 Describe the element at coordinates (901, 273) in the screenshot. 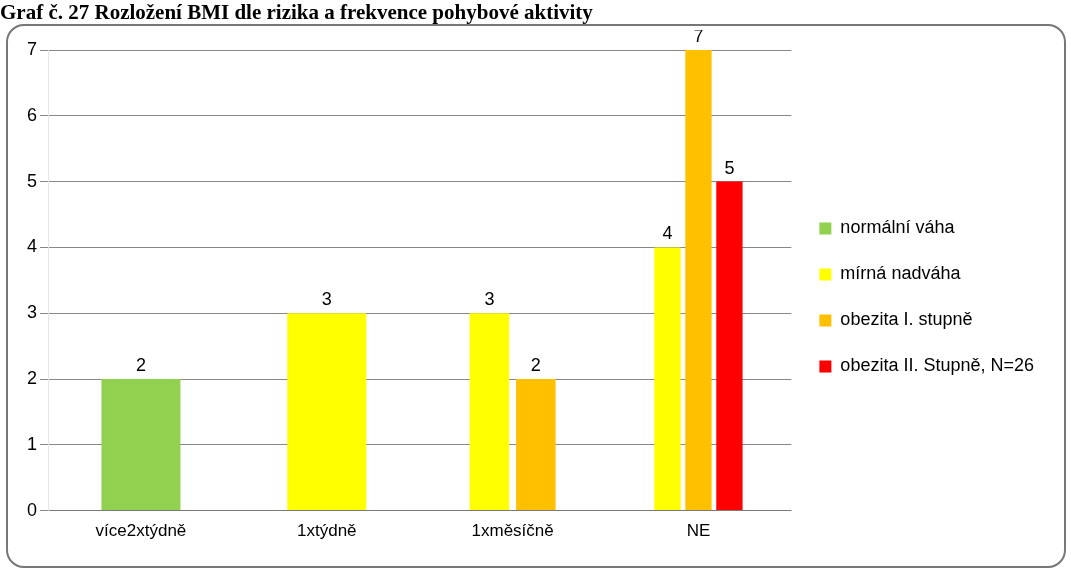

I see `legend-label: mírná nadváha` at that location.